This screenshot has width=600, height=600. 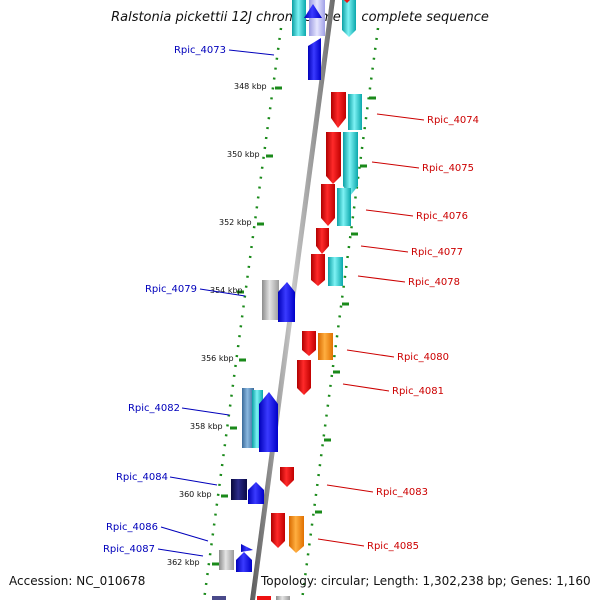 I want to click on gene-label-rpic-4082: Rpic_4082, so click(x=154, y=408).